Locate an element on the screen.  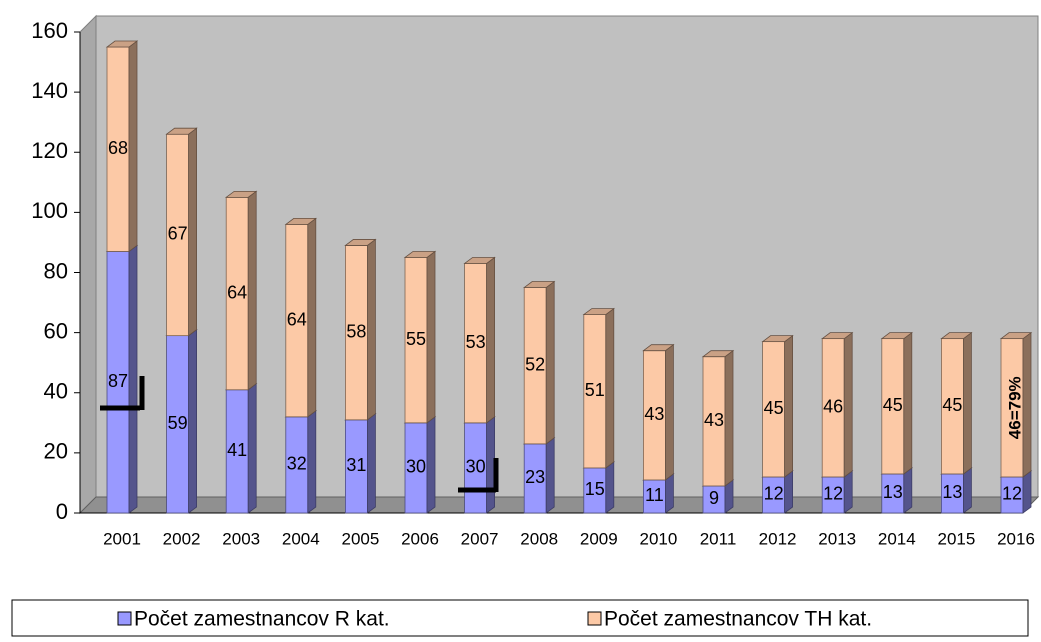
x-tick-label: 2006 is located at coordinates (420, 538).